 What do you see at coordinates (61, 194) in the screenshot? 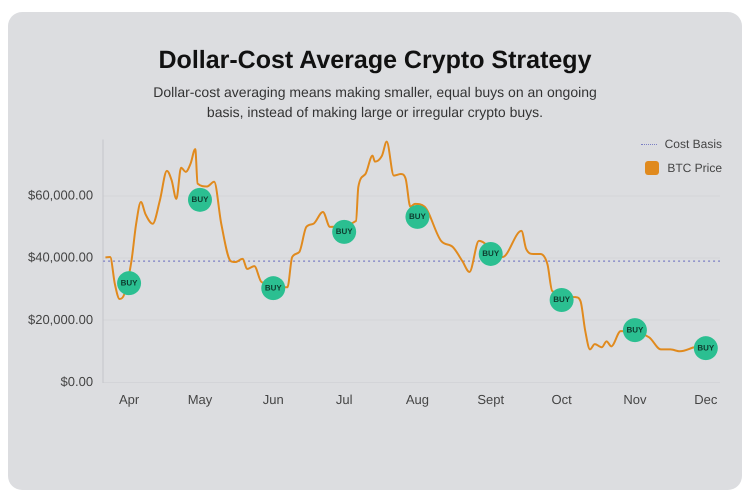
I see `y-tick-label: $60,000.00` at bounding box center [61, 194].